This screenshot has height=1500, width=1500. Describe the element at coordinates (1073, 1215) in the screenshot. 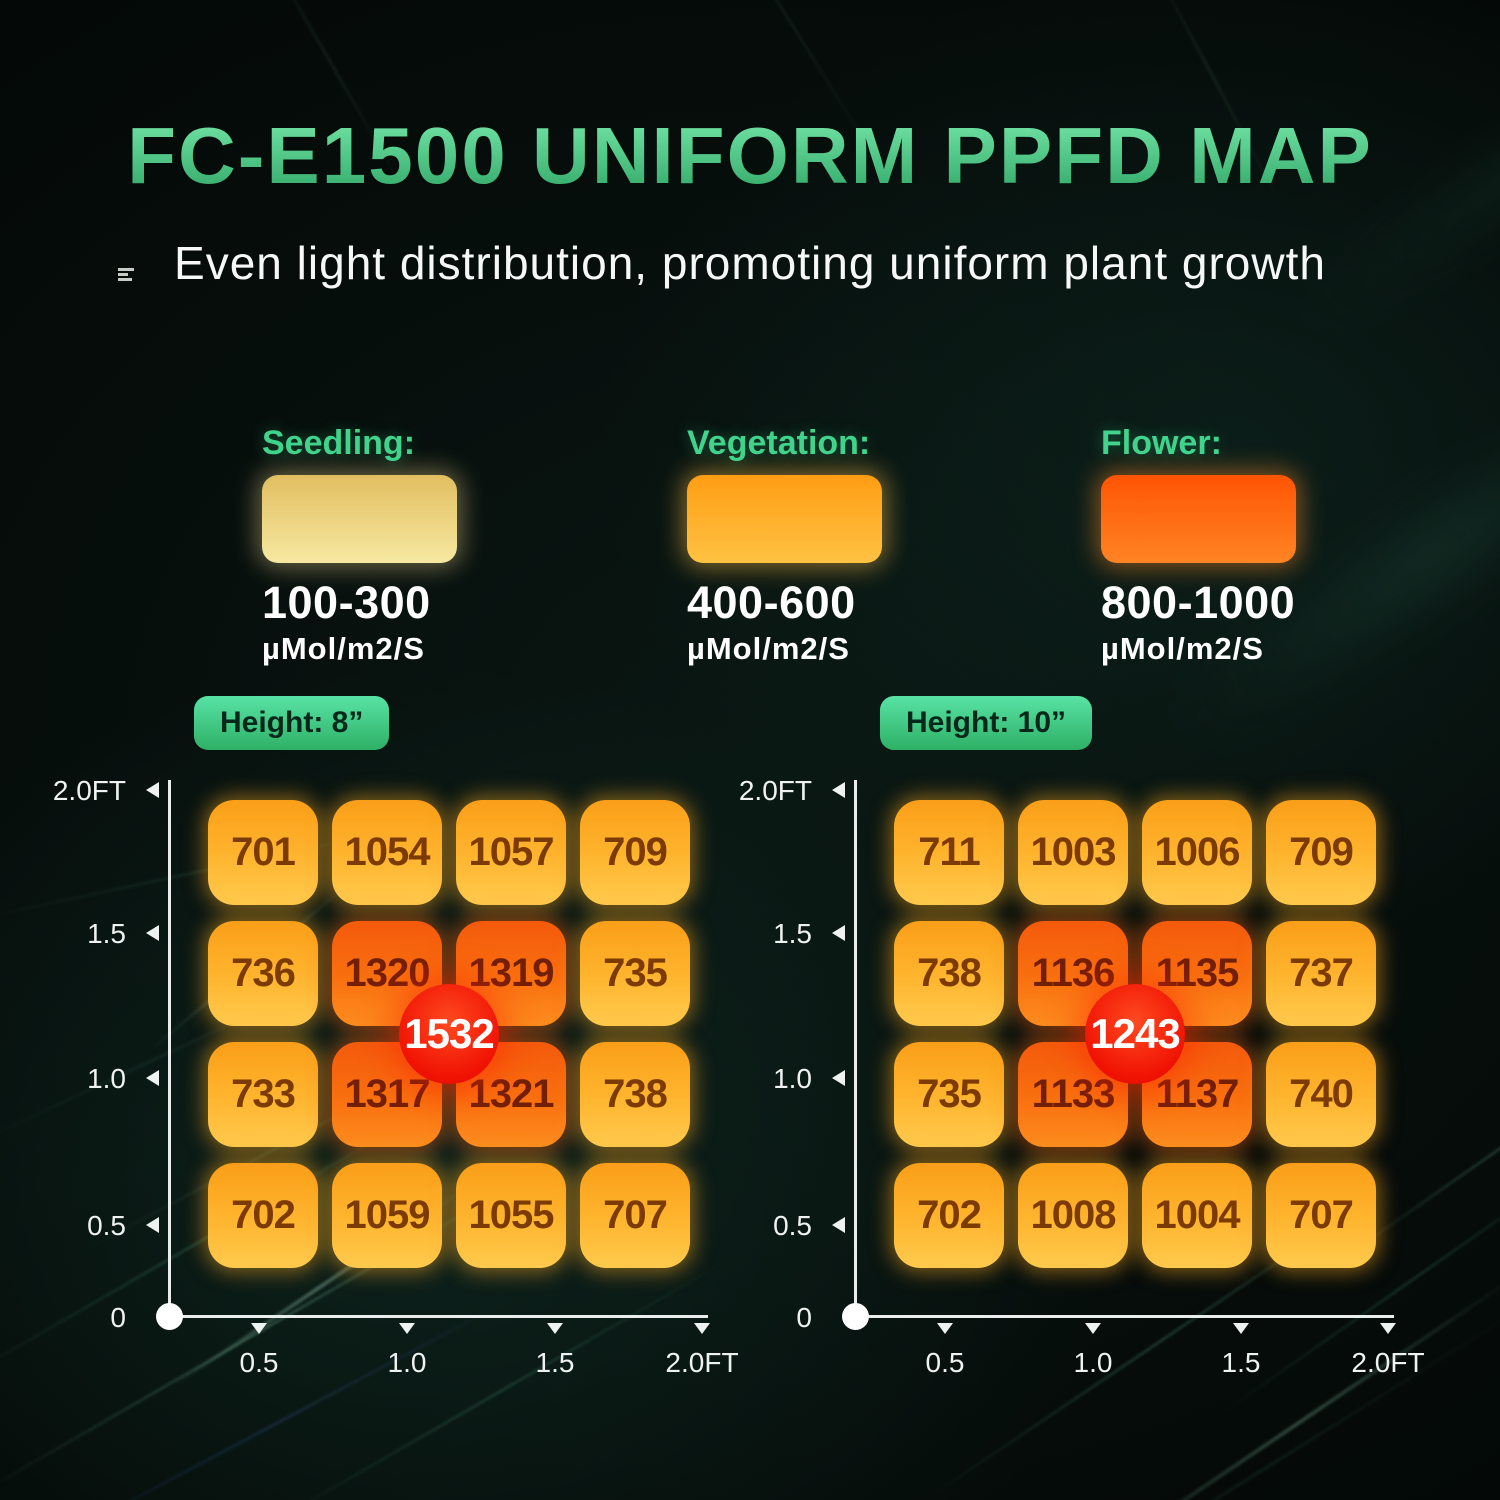

I see `ppfd-cell: 1008` at that location.